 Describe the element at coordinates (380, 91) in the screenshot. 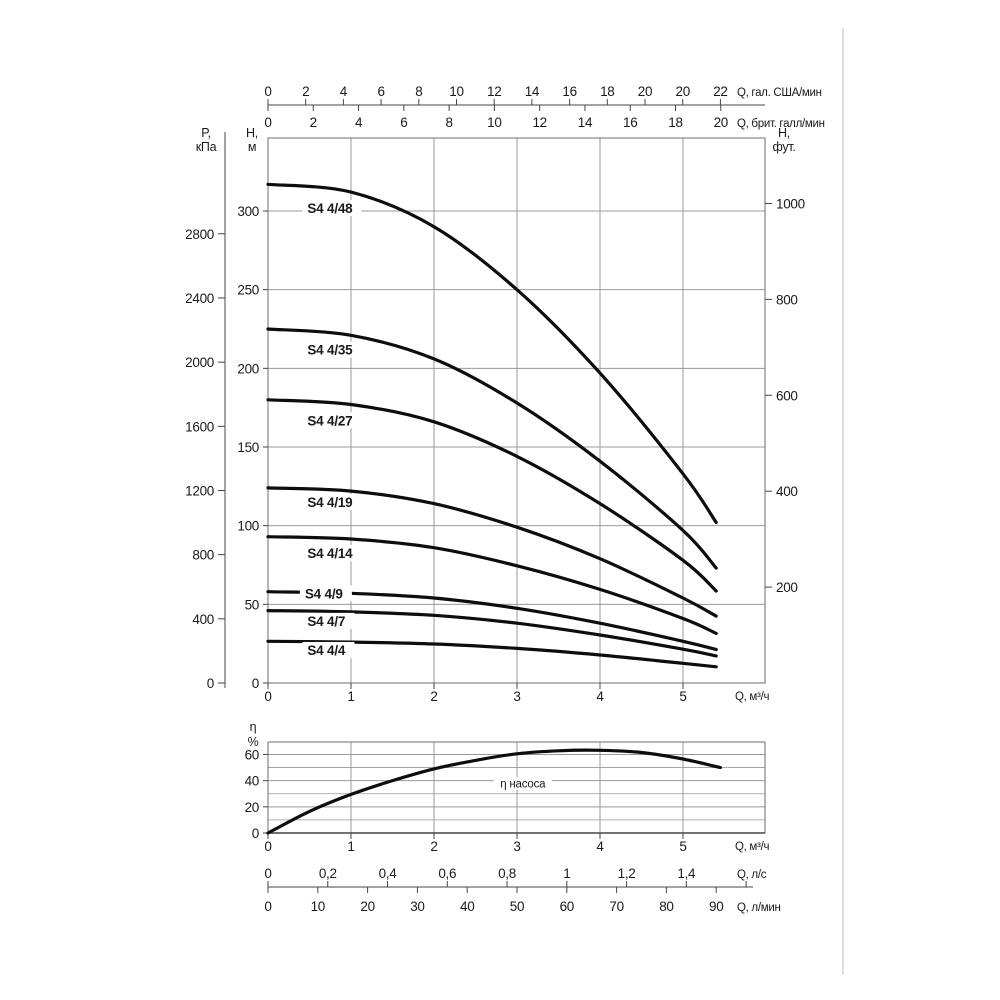

I see `us-gal-tick-label: 6` at that location.